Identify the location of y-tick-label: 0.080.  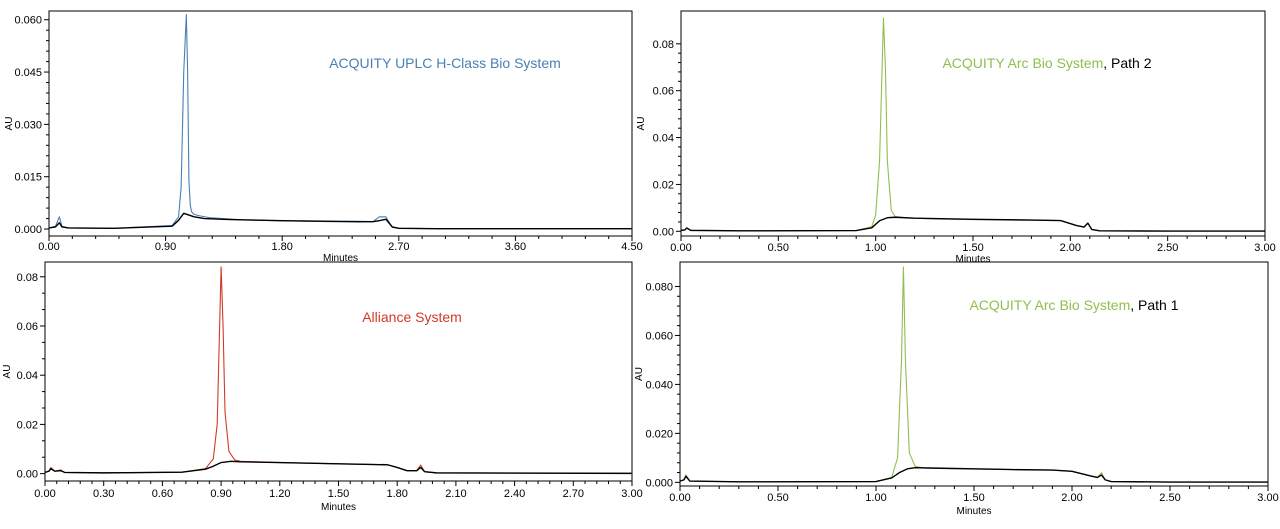
(659, 287).